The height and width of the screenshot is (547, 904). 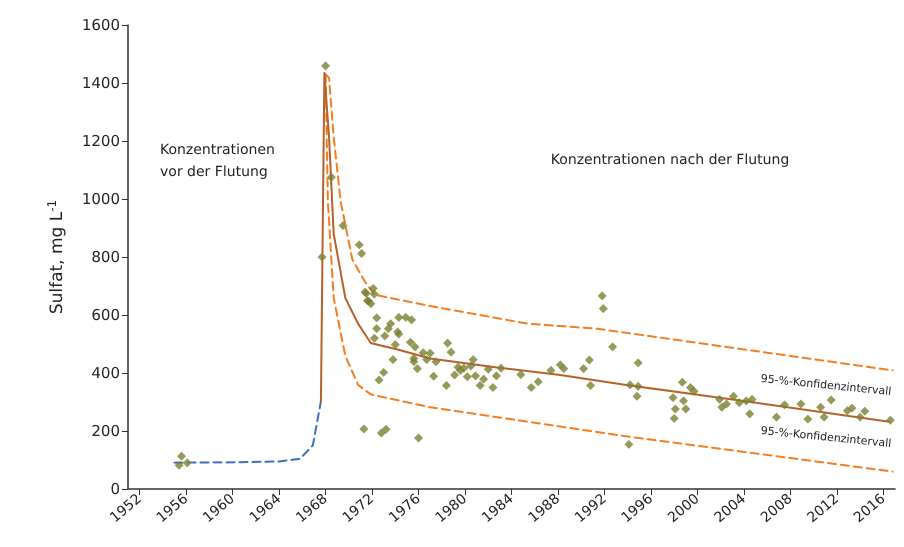 What do you see at coordinates (105, 373) in the screenshot?
I see `y-tick-label: 400` at bounding box center [105, 373].